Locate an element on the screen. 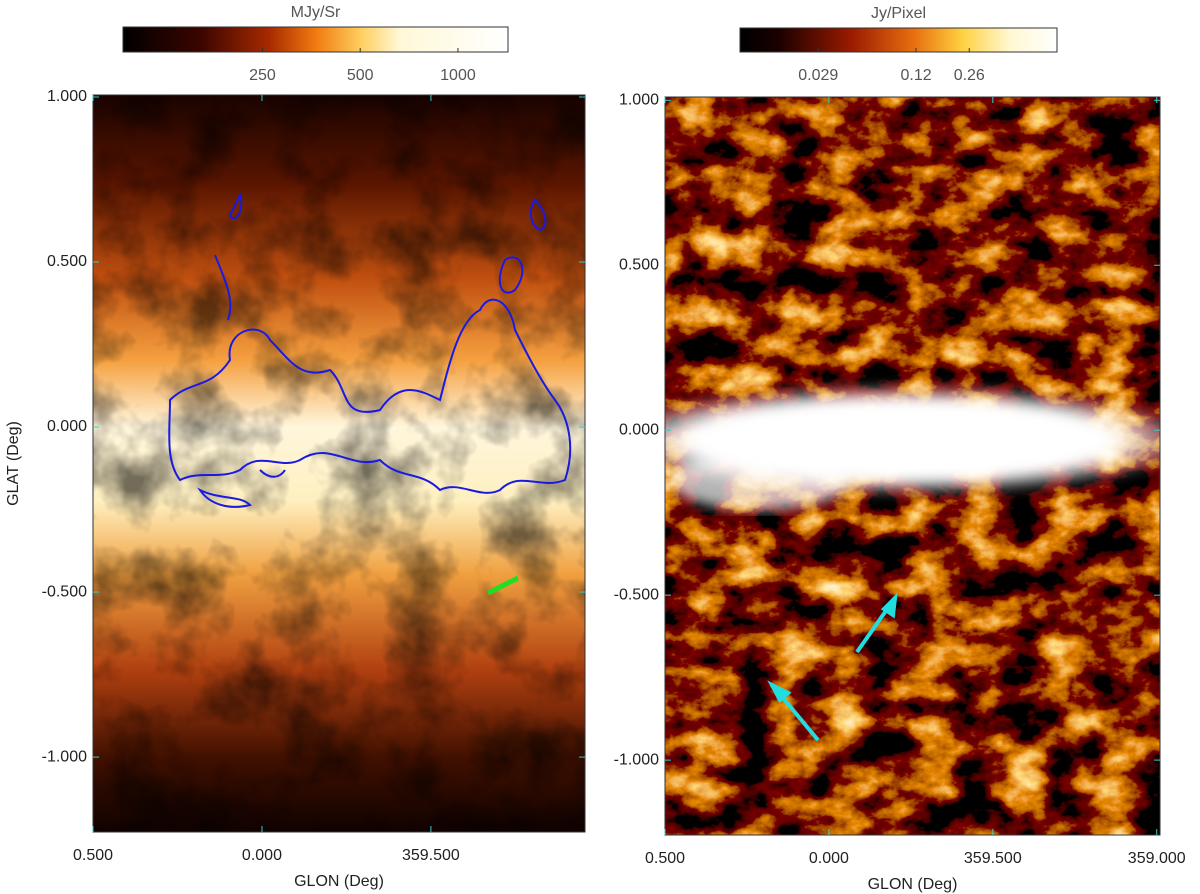 The width and height of the screenshot is (1200, 894). colorbar-tick-label: 1000 is located at coordinates (458, 75).